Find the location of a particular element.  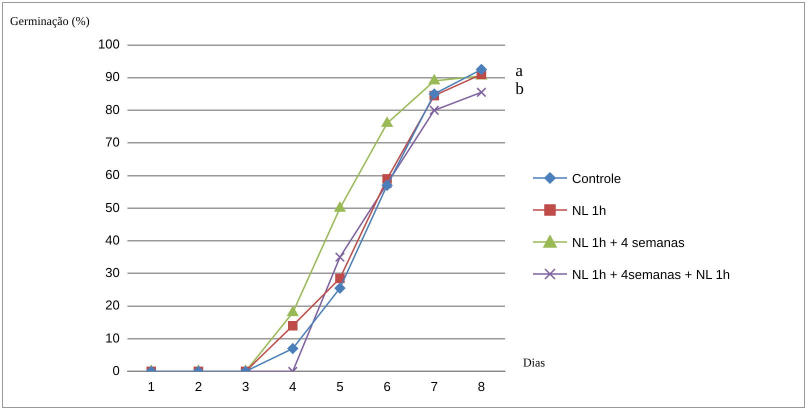

x-tick-label: 8 is located at coordinates (482, 386).